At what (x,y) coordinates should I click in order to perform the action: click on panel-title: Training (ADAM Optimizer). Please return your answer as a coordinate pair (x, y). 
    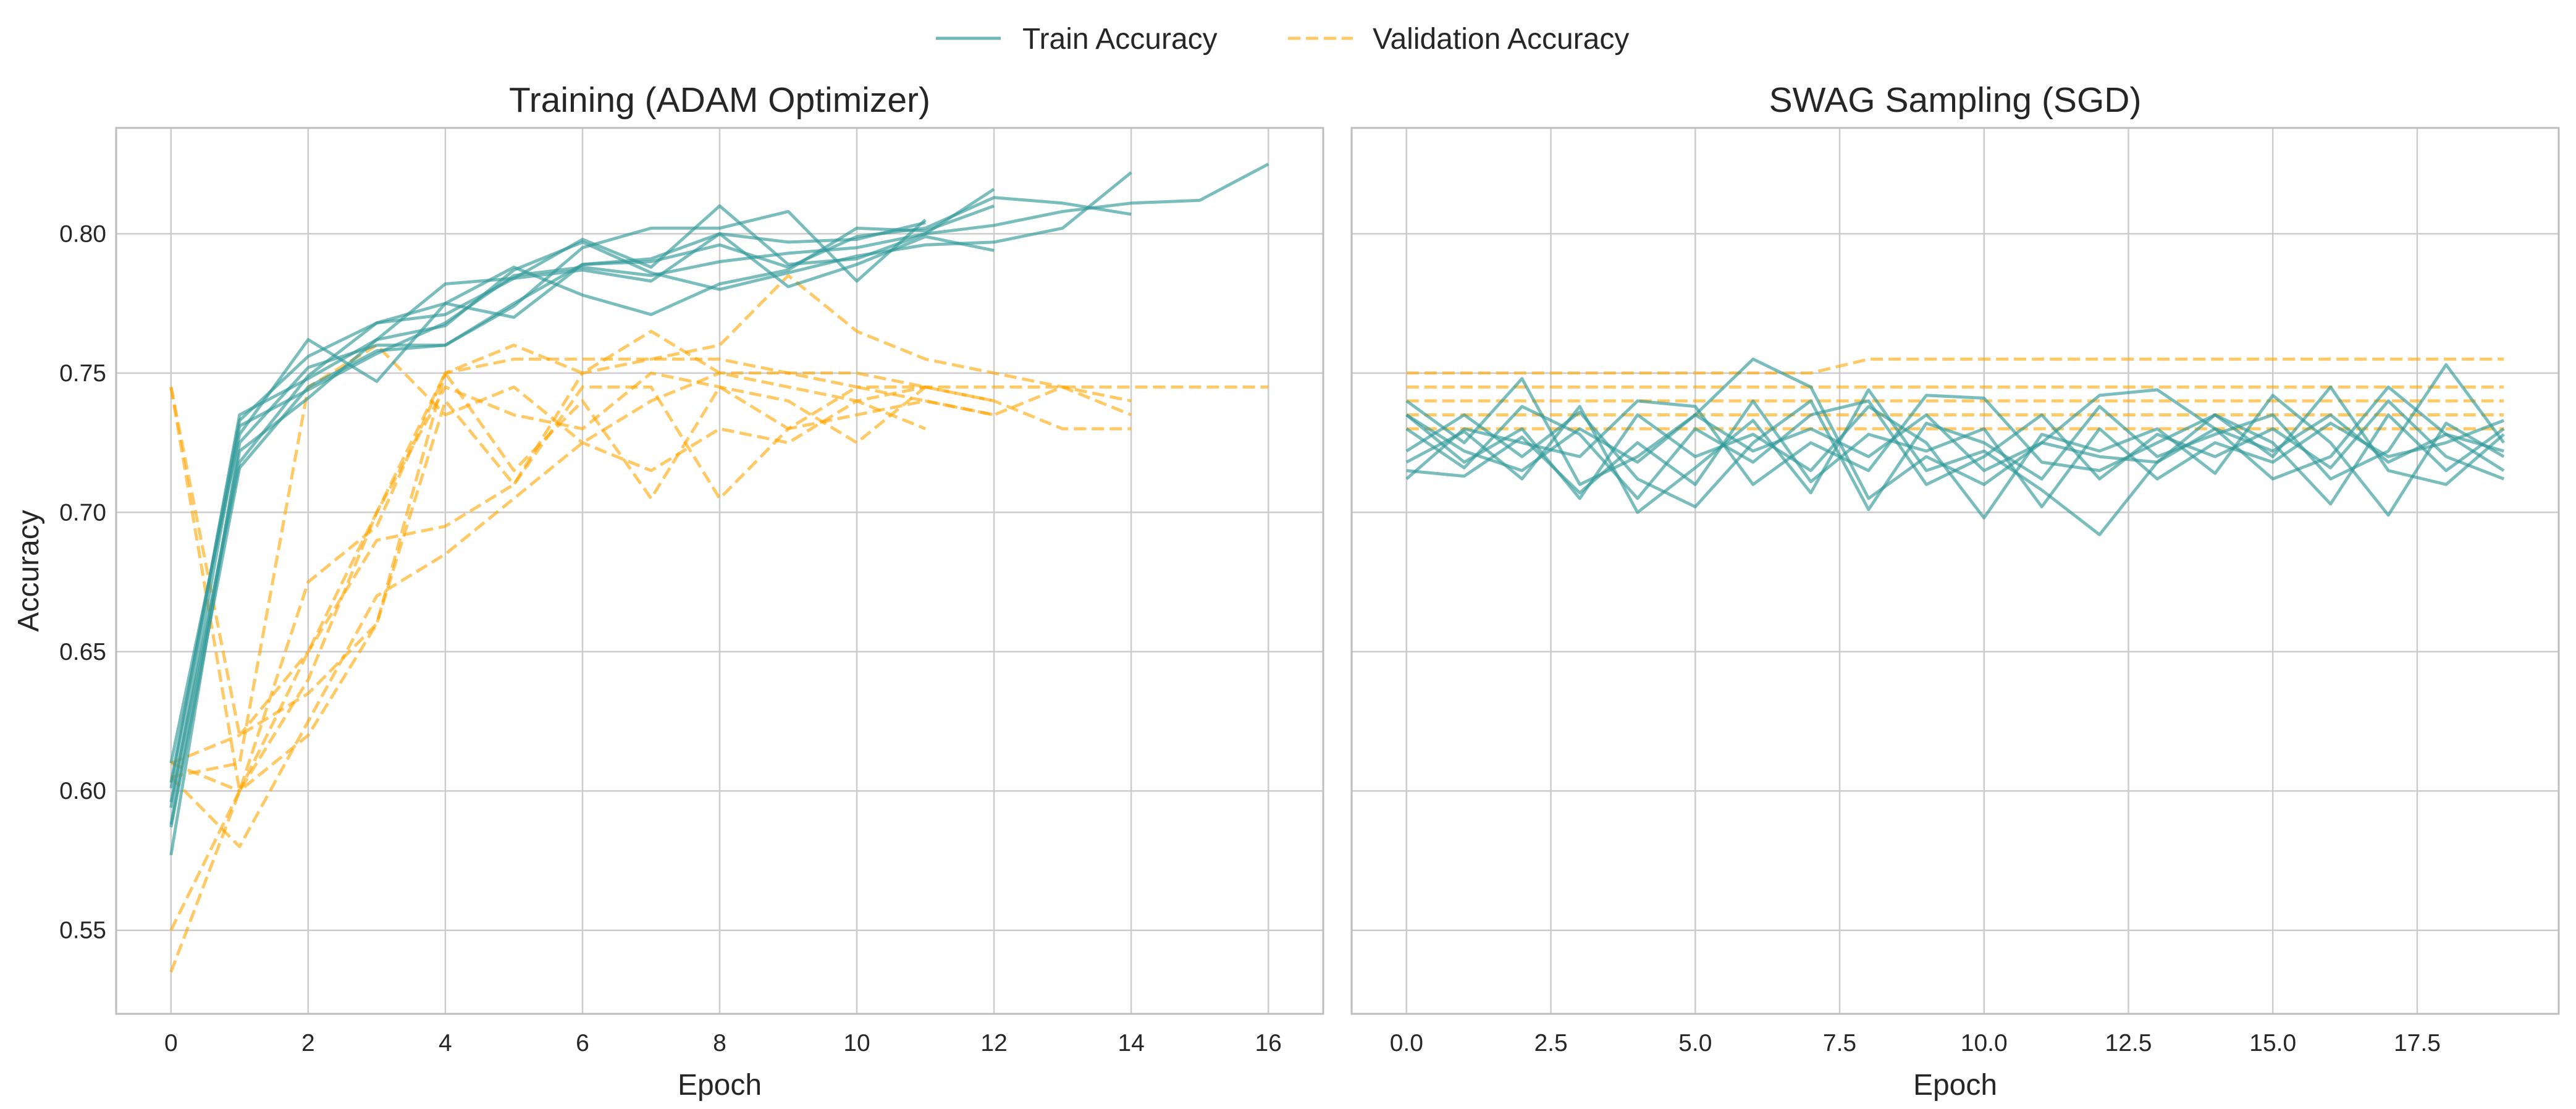
    Looking at the image, I should click on (719, 100).